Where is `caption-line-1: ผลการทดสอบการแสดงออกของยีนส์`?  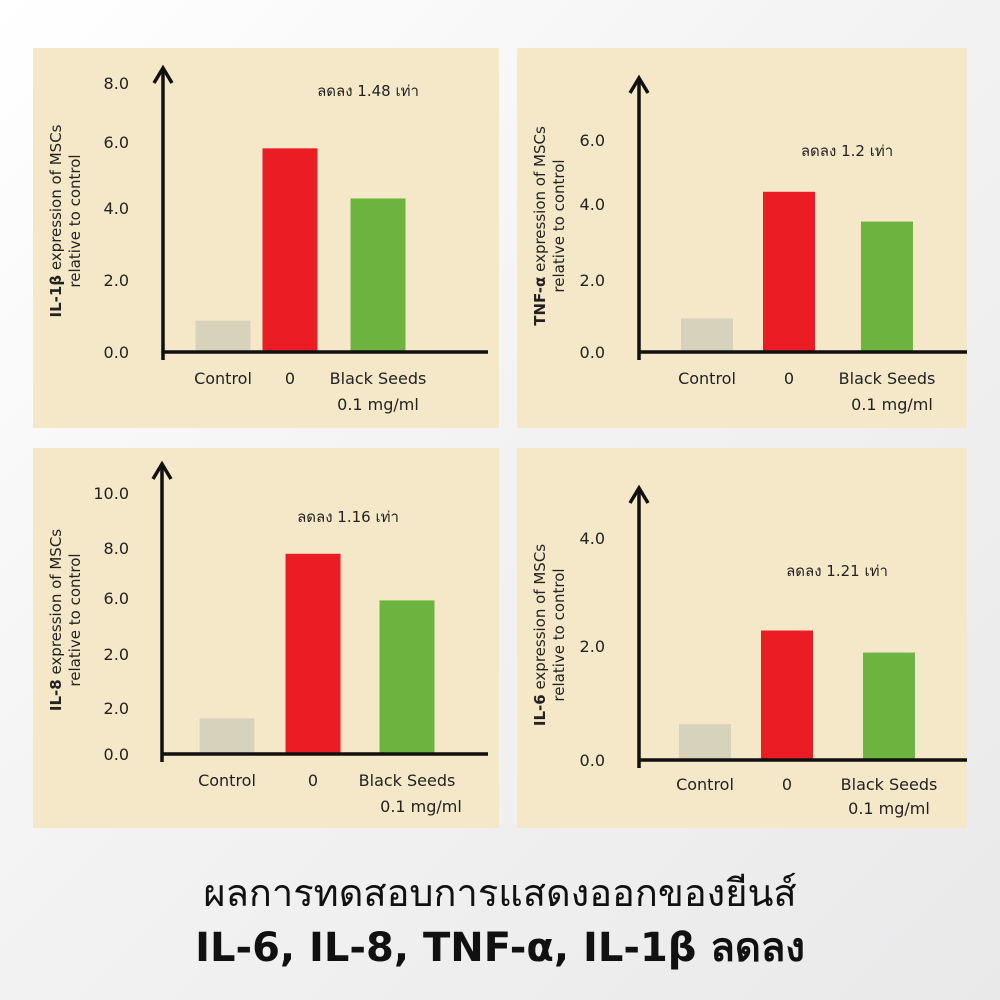 caption-line-1: ผลการทดสอบการแสดงออกของยีนส์ is located at coordinates (500, 893).